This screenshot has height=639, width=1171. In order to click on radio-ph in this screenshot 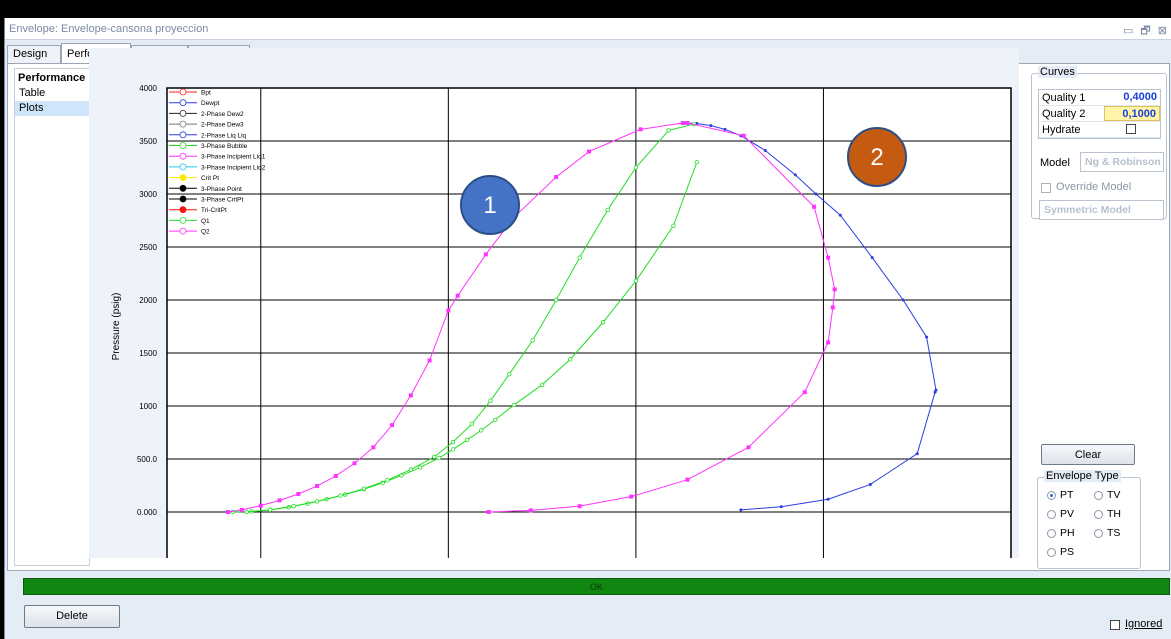, I will do `click(1051, 533)`.